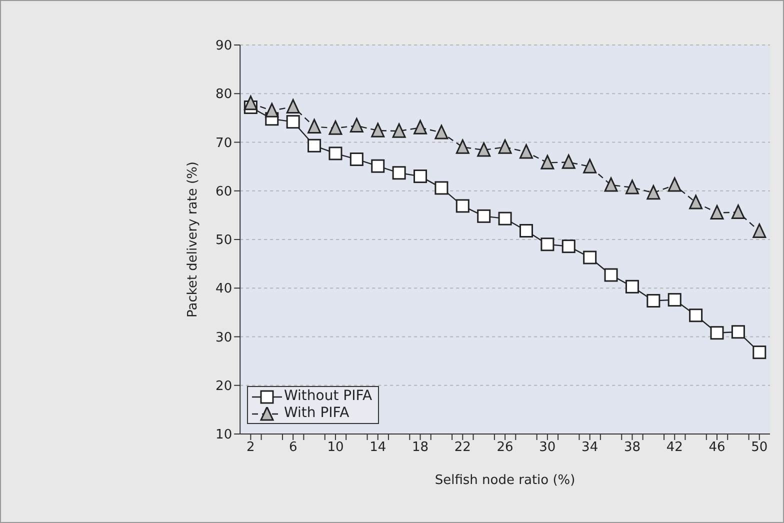 This screenshot has height=523, width=784. What do you see at coordinates (717, 448) in the screenshot?
I see `x-tick-label: 46` at bounding box center [717, 448].